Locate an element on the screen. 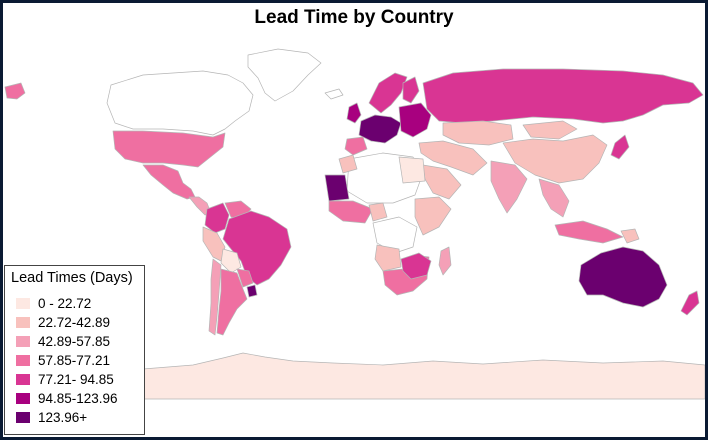 The image size is (708, 440). legend-item: 22.72-42.89 is located at coordinates (74, 322).